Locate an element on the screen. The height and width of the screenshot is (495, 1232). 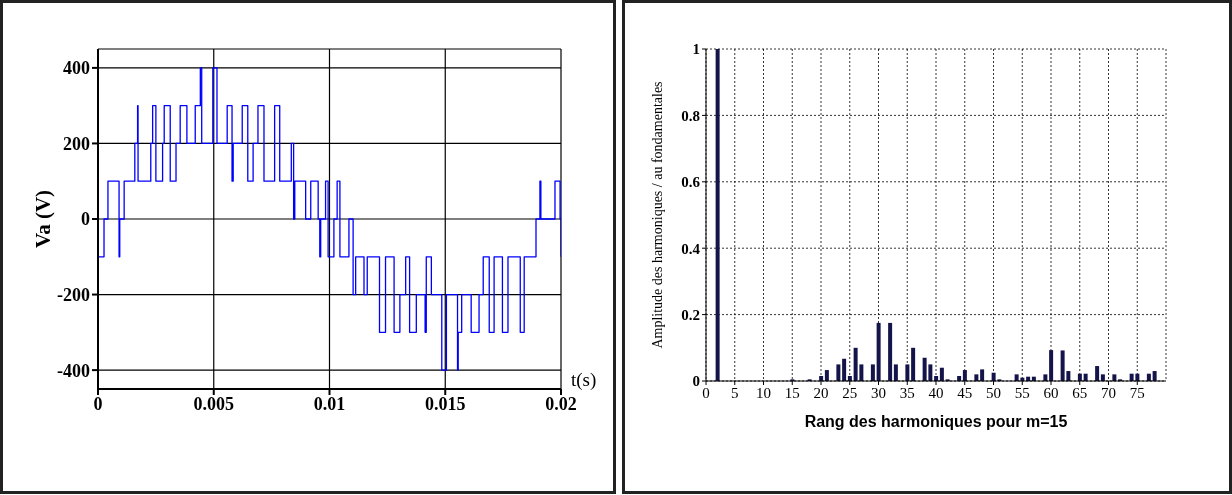
y-axis-title: Va (V) is located at coordinates (43, 219).